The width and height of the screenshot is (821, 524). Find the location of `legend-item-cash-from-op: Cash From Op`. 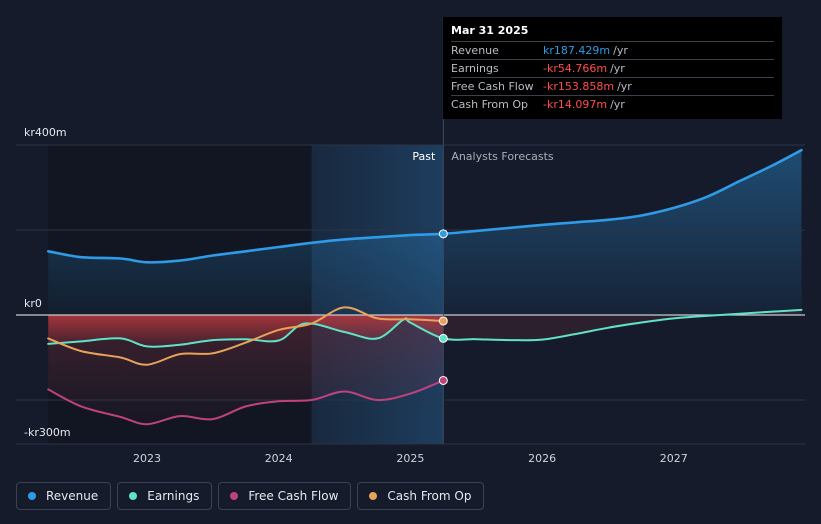

legend-item-cash-from-op: Cash From Op is located at coordinates (421, 496).